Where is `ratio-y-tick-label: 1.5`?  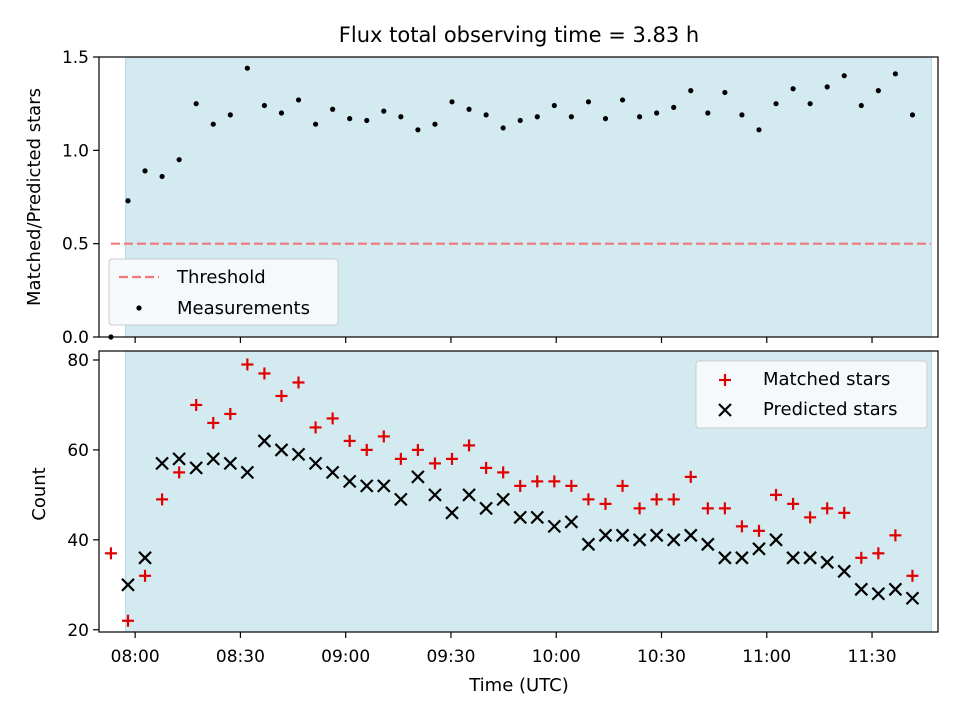
ratio-y-tick-label: 1.5 is located at coordinates (75, 58).